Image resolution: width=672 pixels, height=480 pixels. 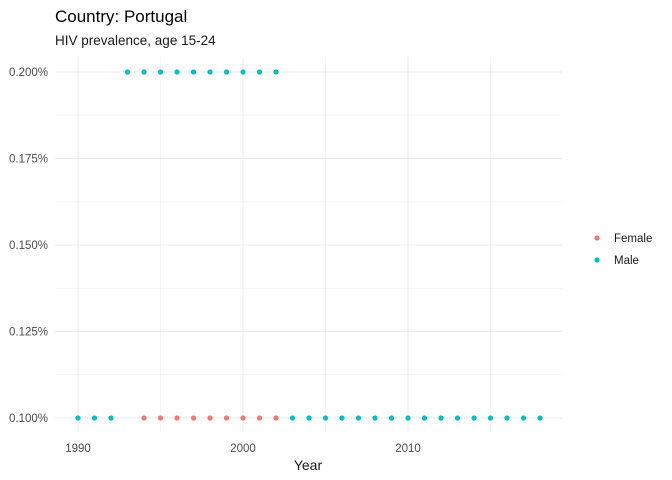 What do you see at coordinates (135, 40) in the screenshot?
I see `chart-subtitle: HIV prevalence, age 15-24` at bounding box center [135, 40].